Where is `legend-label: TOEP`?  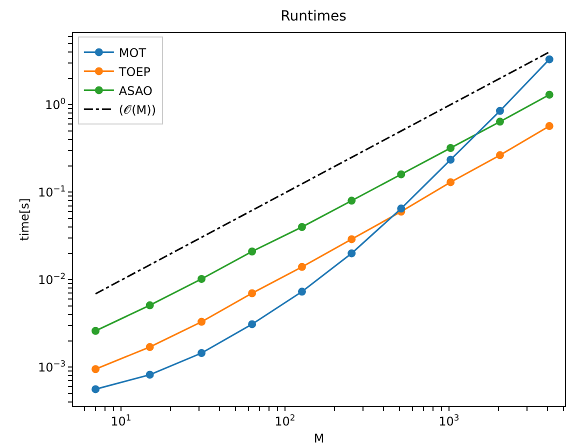 legend-label: TOEP is located at coordinates (134, 71).